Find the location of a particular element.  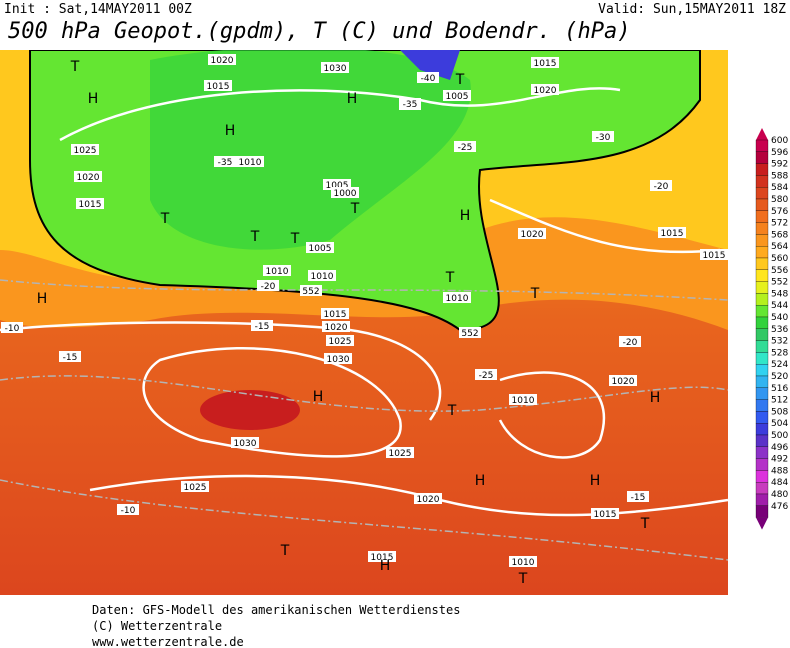

colorbar-label: 552 is located at coordinates (779, 283).